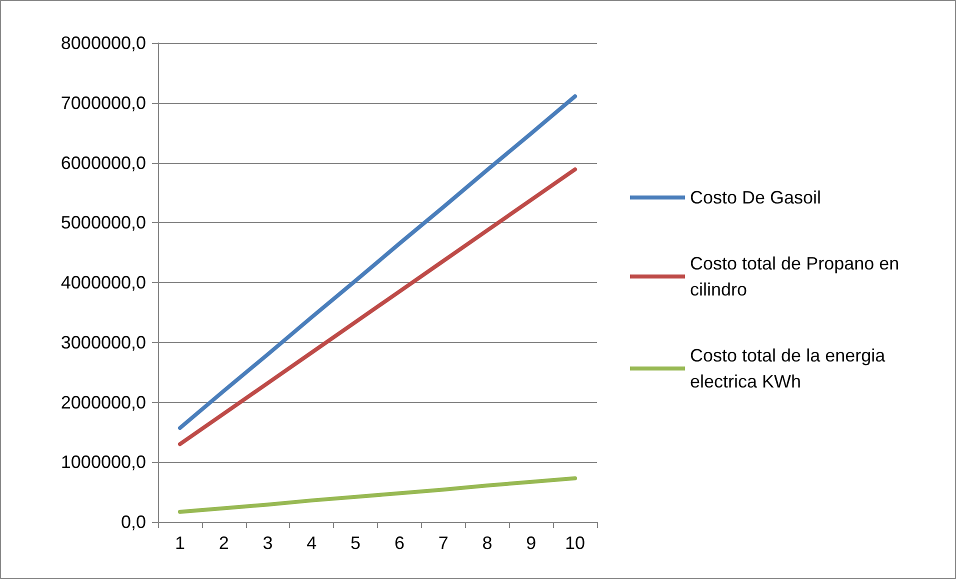  I want to click on y-tick-label: 2000000,0, so click(103, 402).